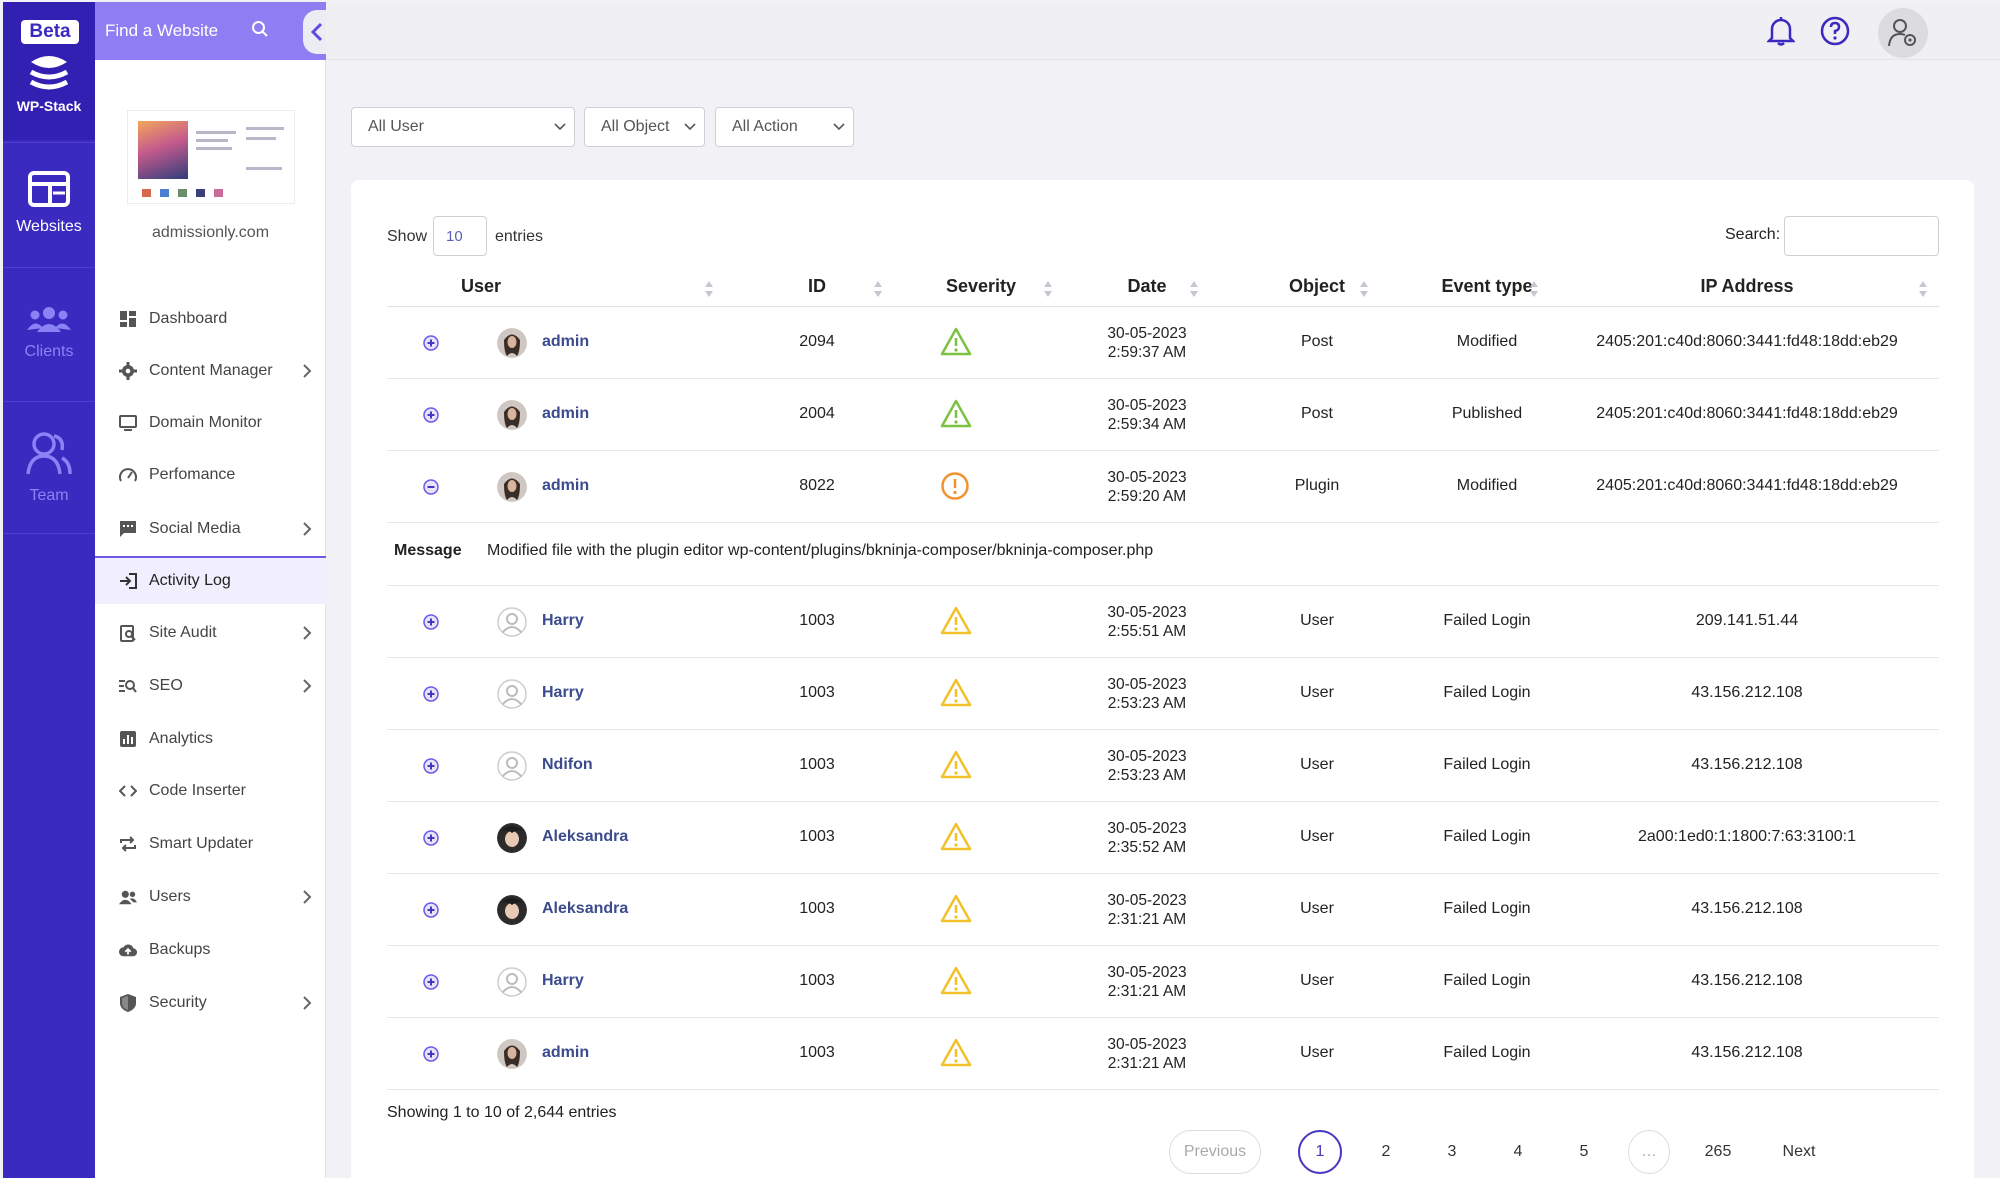 The image size is (2000, 1178). What do you see at coordinates (1147, 286) in the screenshot?
I see `column-header-date: Date` at bounding box center [1147, 286].